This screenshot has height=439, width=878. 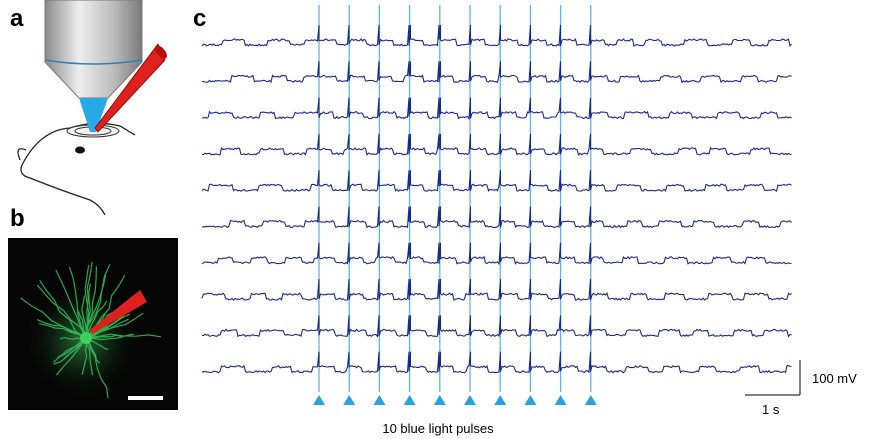 I want to click on stimulus-label: 10 blue light pulses, so click(x=438, y=428).